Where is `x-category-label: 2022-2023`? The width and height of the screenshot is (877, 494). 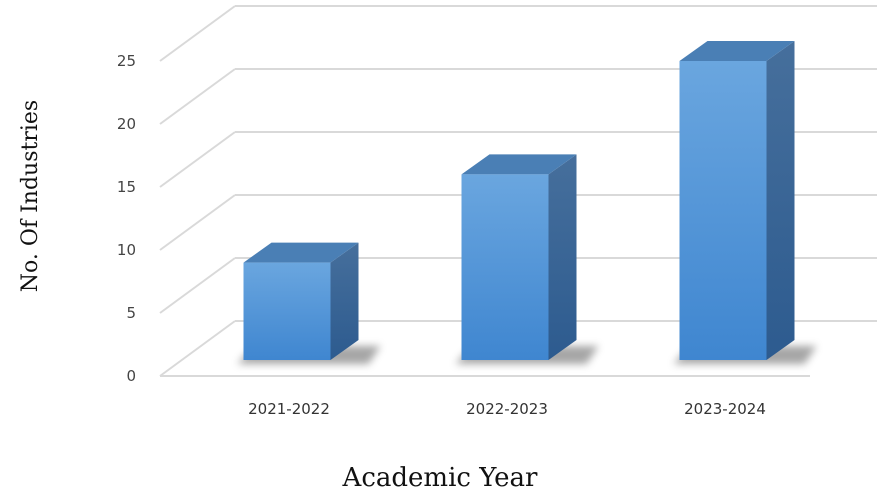
x-category-label: 2022-2023 is located at coordinates (507, 409).